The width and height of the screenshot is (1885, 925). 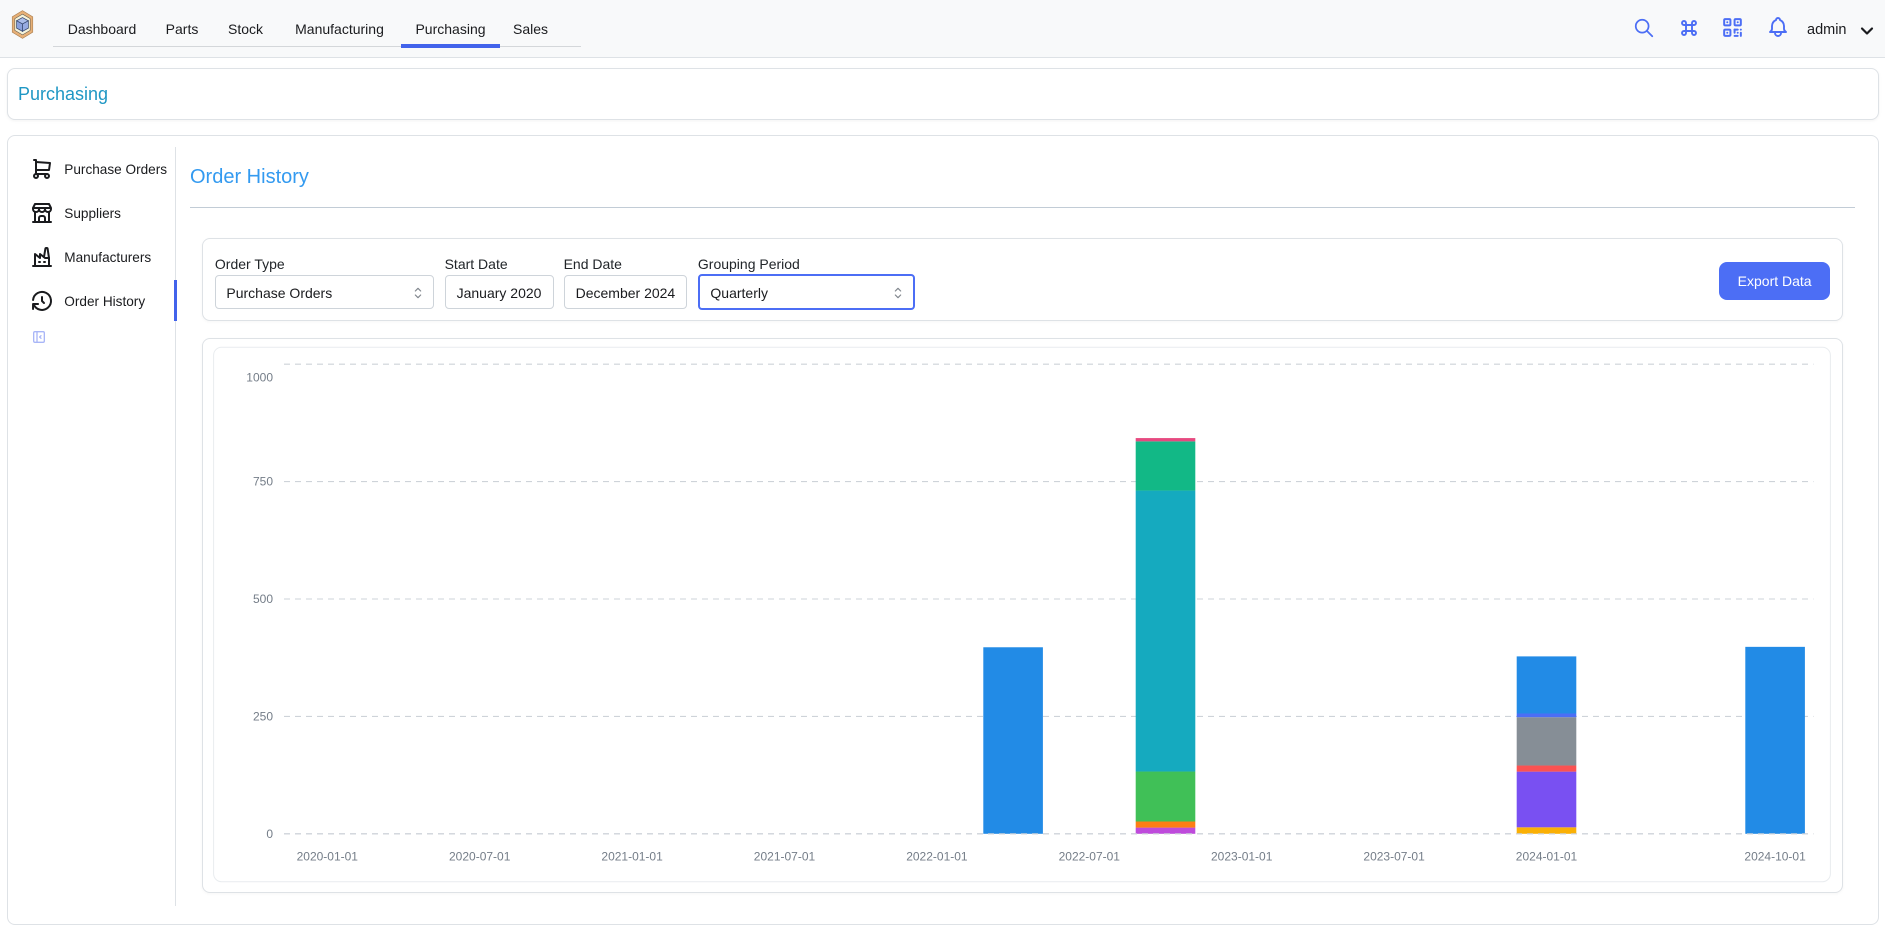 What do you see at coordinates (1775, 857) in the screenshot?
I see `svg-text: 2024-10-01` at bounding box center [1775, 857].